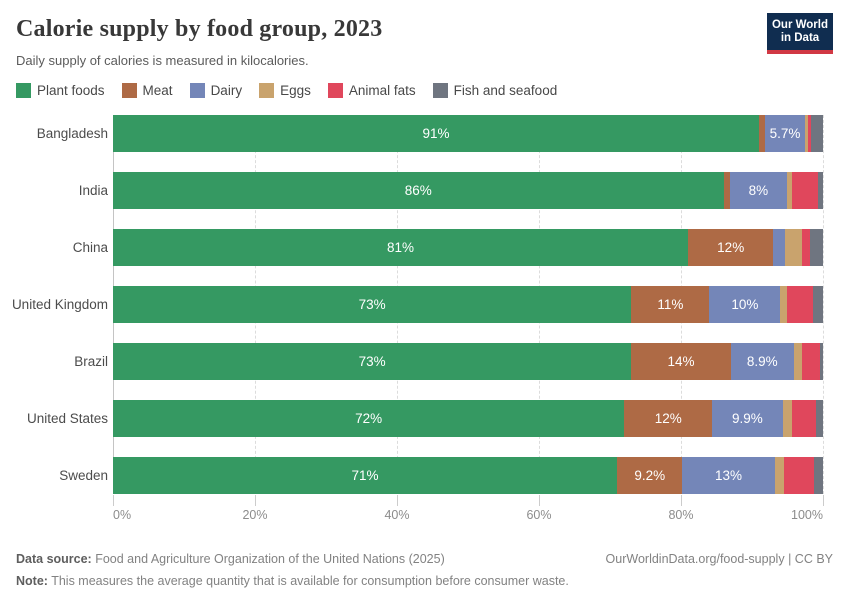 This screenshot has height=600, width=850. What do you see at coordinates (807, 515) in the screenshot?
I see `axis-tick-label: 100%` at bounding box center [807, 515].